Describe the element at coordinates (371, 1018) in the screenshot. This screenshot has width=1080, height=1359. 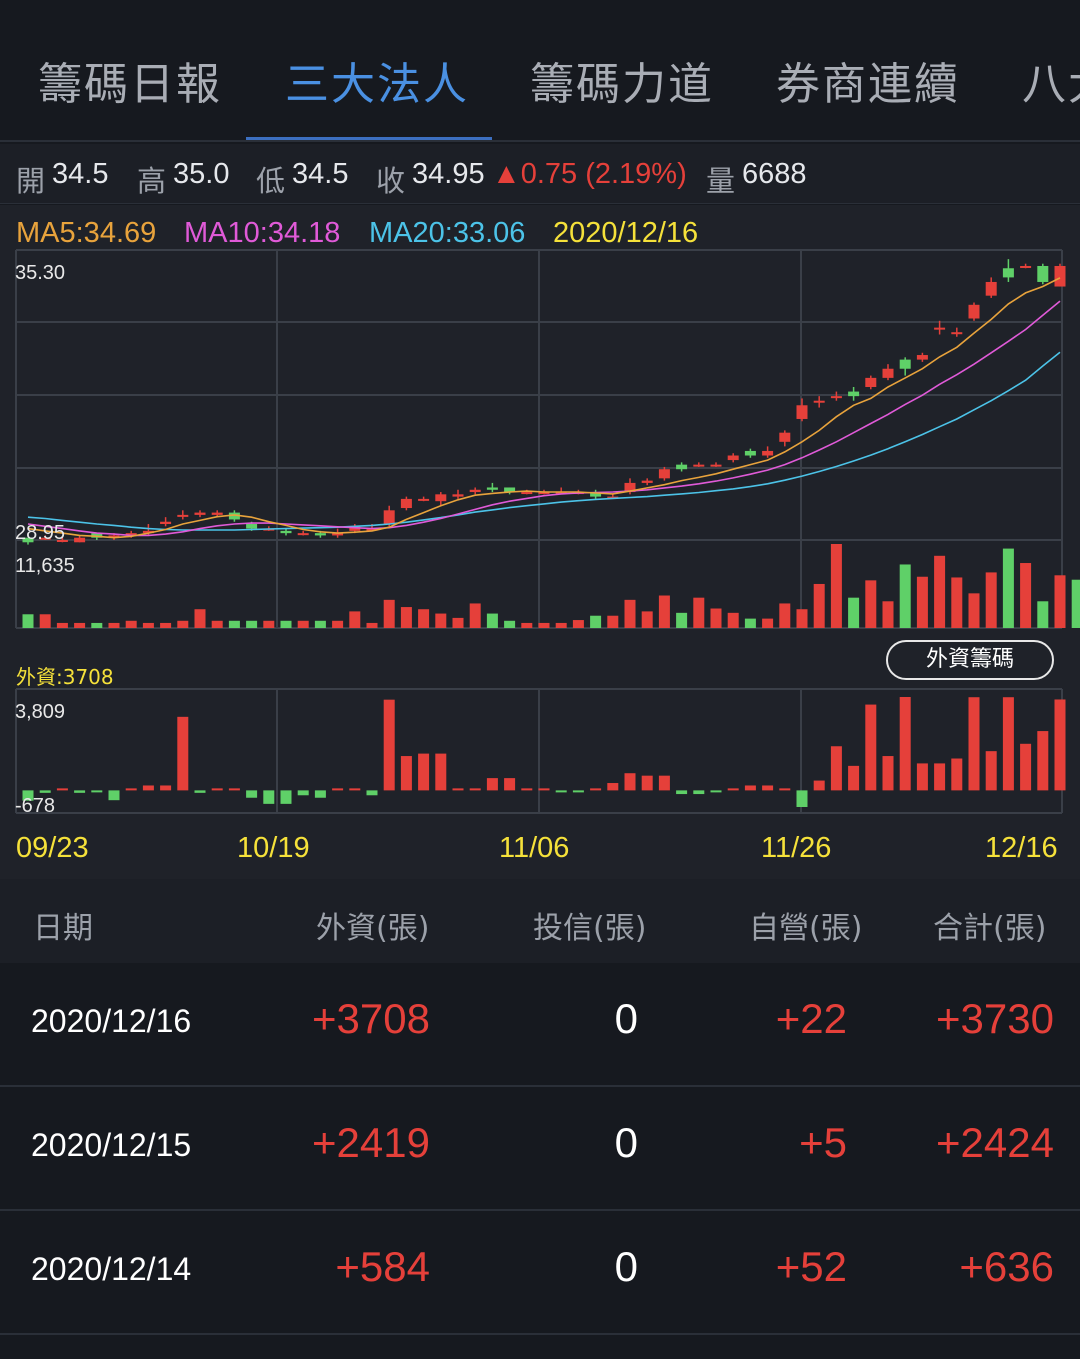
I see `row-foreign: +3708` at that location.